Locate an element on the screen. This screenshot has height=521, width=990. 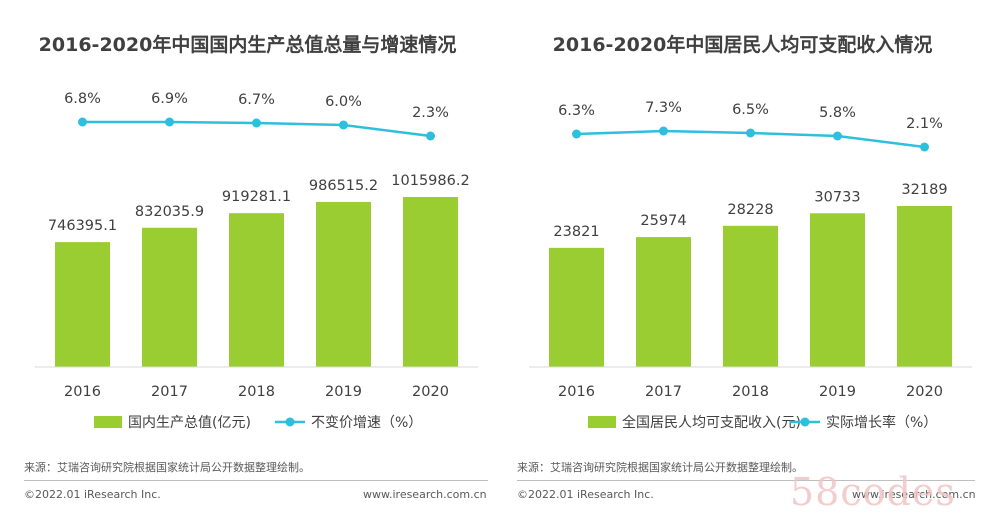
watermark-text: 58codes is located at coordinates (873, 492).